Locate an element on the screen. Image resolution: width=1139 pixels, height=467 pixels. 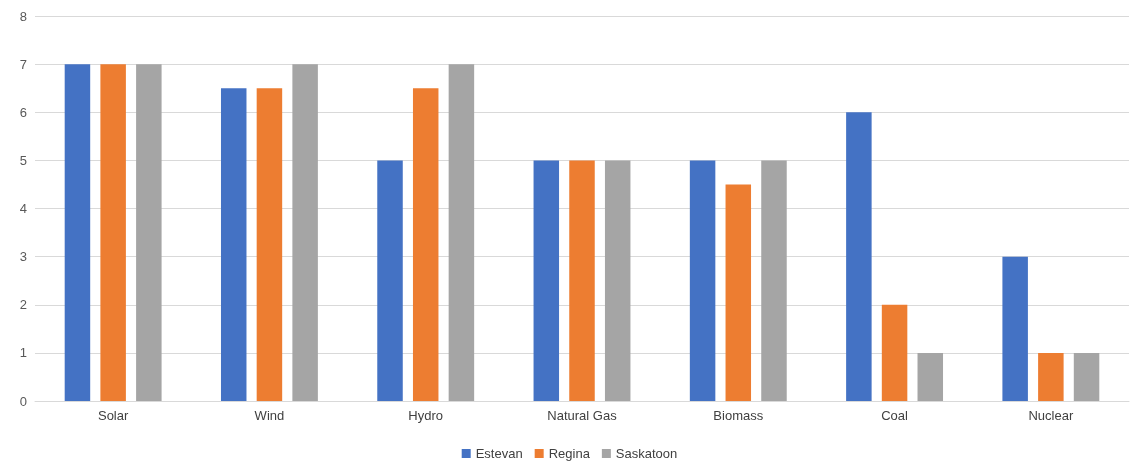
x-tick-label: Natural Gas is located at coordinates (582, 415).